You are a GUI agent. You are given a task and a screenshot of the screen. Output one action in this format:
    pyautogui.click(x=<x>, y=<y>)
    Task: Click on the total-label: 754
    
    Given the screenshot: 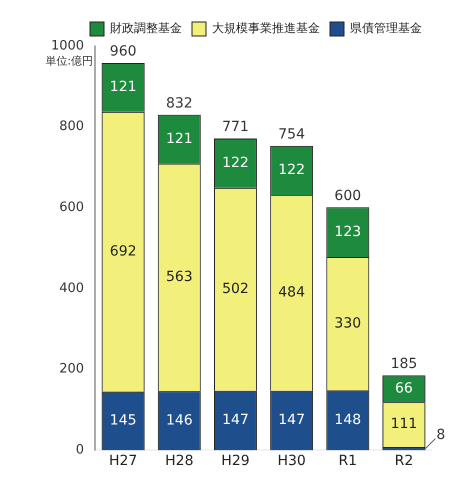 What is the action you would take?
    pyautogui.click(x=292, y=134)
    